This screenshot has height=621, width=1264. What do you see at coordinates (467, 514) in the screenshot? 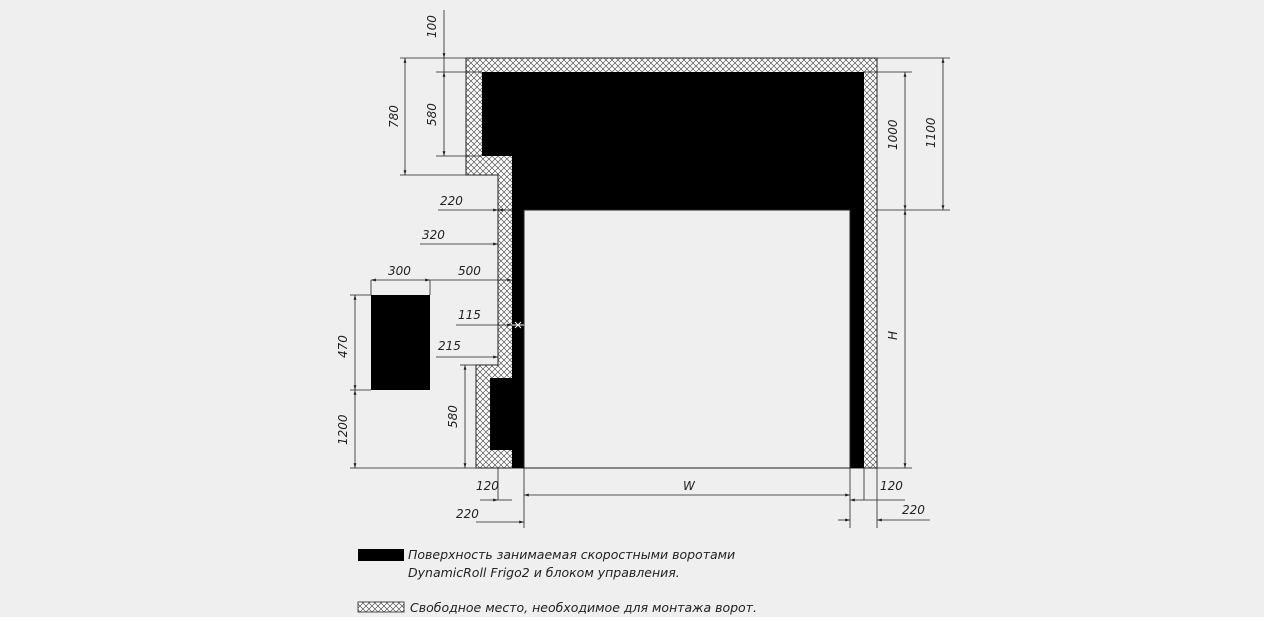
I see `dim-220-left: 220` at bounding box center [467, 514].